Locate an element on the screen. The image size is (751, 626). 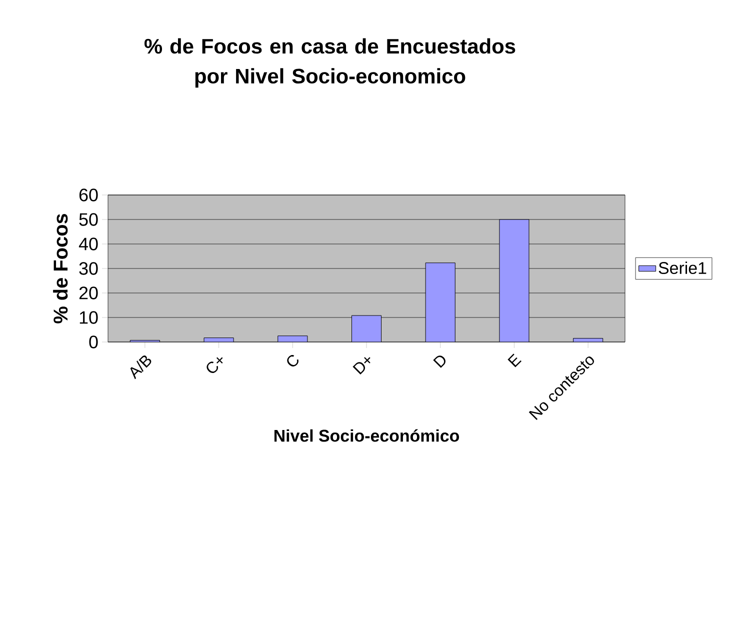
x-tick-label: D+ is located at coordinates (361, 366).